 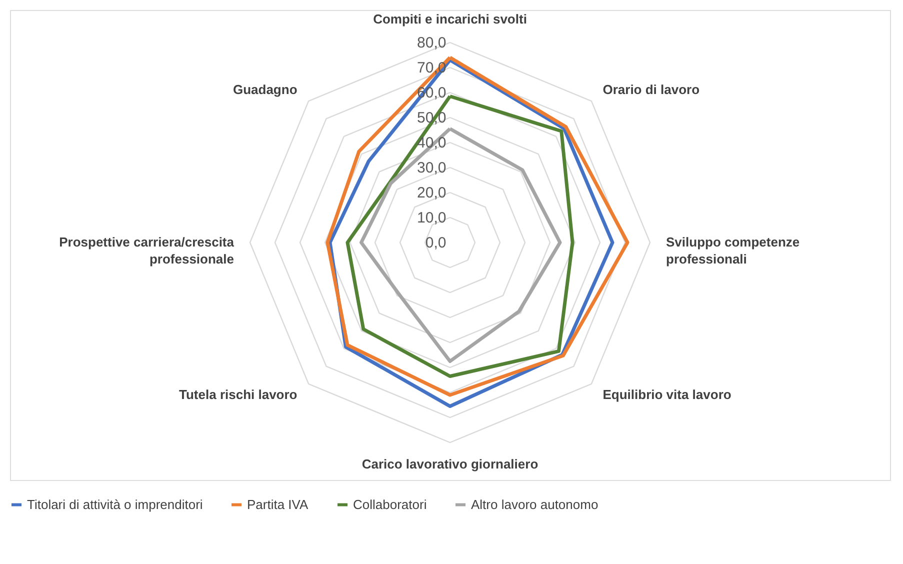 I want to click on spoke-label: Orario di lavoro, so click(x=651, y=89).